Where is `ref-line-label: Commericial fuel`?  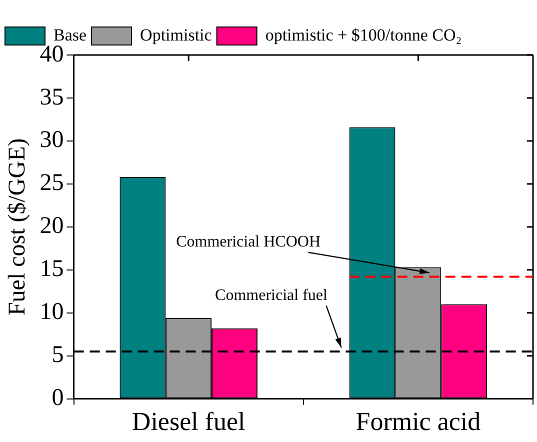 ref-line-label: Commericial fuel is located at coordinates (271, 295).